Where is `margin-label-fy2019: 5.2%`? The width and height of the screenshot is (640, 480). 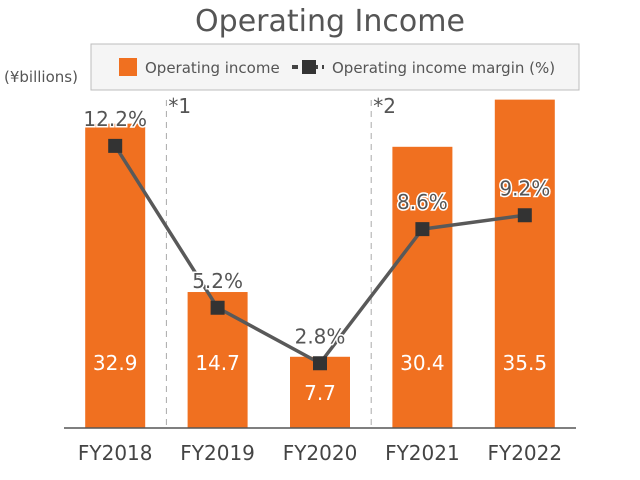
margin-label-fy2019: 5.2% is located at coordinates (217, 281).